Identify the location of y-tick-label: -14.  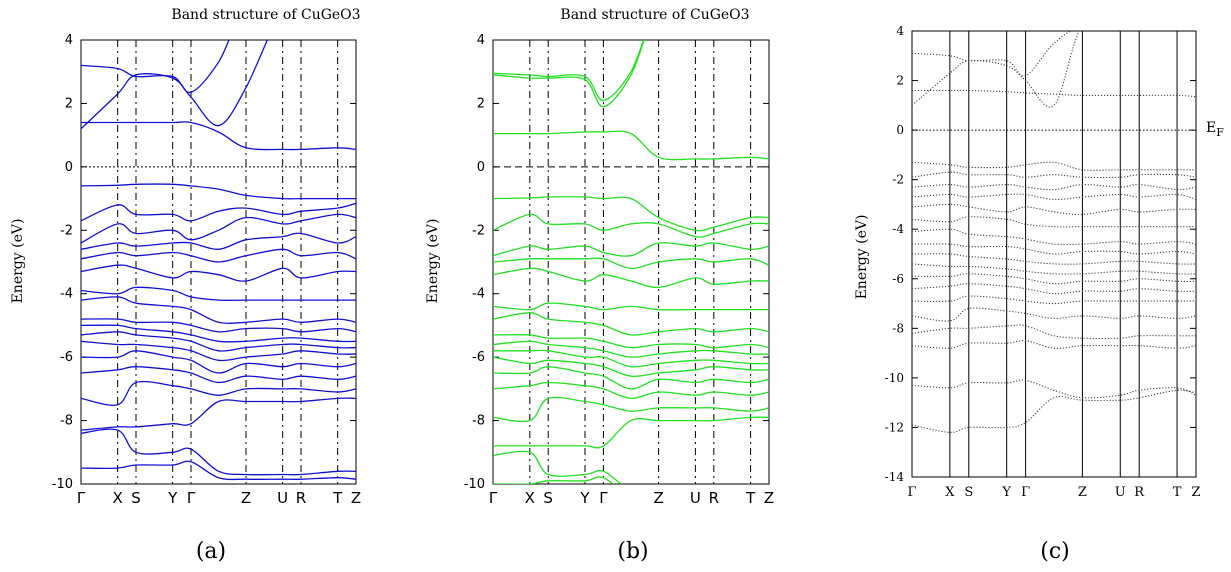
(895, 477).